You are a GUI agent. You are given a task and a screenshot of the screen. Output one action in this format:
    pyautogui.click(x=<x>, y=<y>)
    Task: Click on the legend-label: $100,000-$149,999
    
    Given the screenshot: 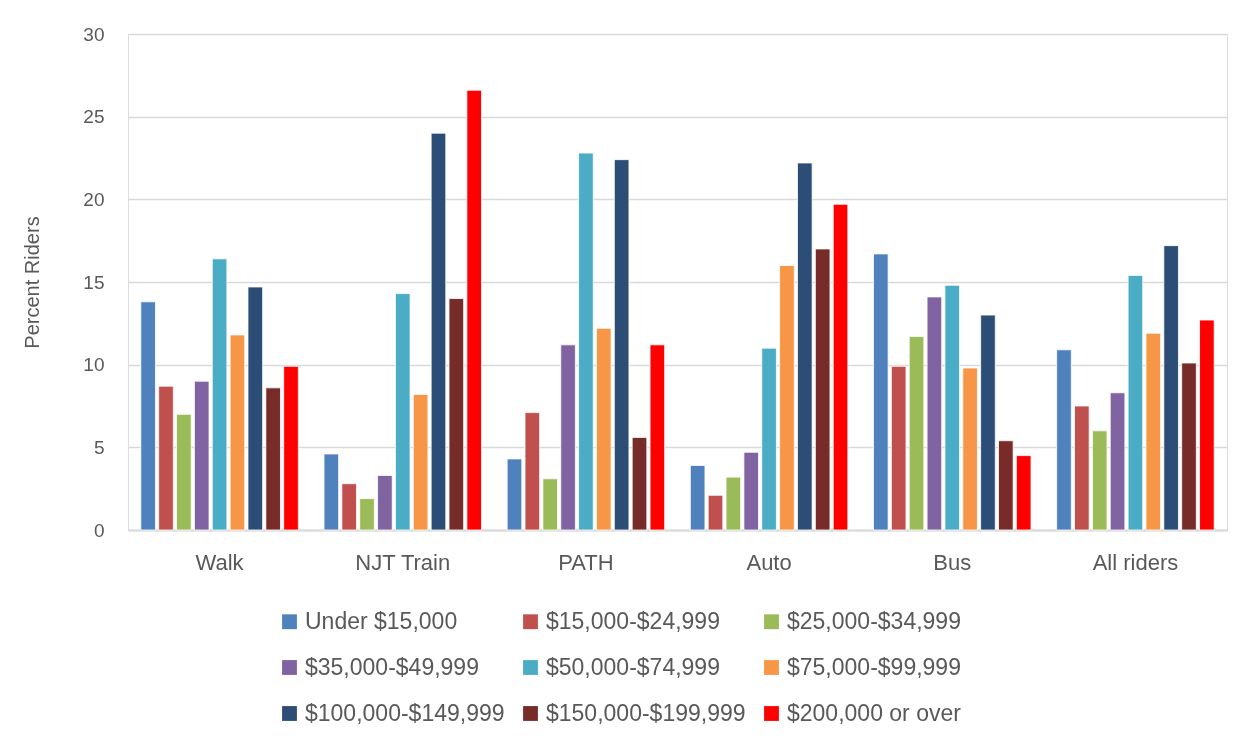 What is the action you would take?
    pyautogui.click(x=405, y=712)
    